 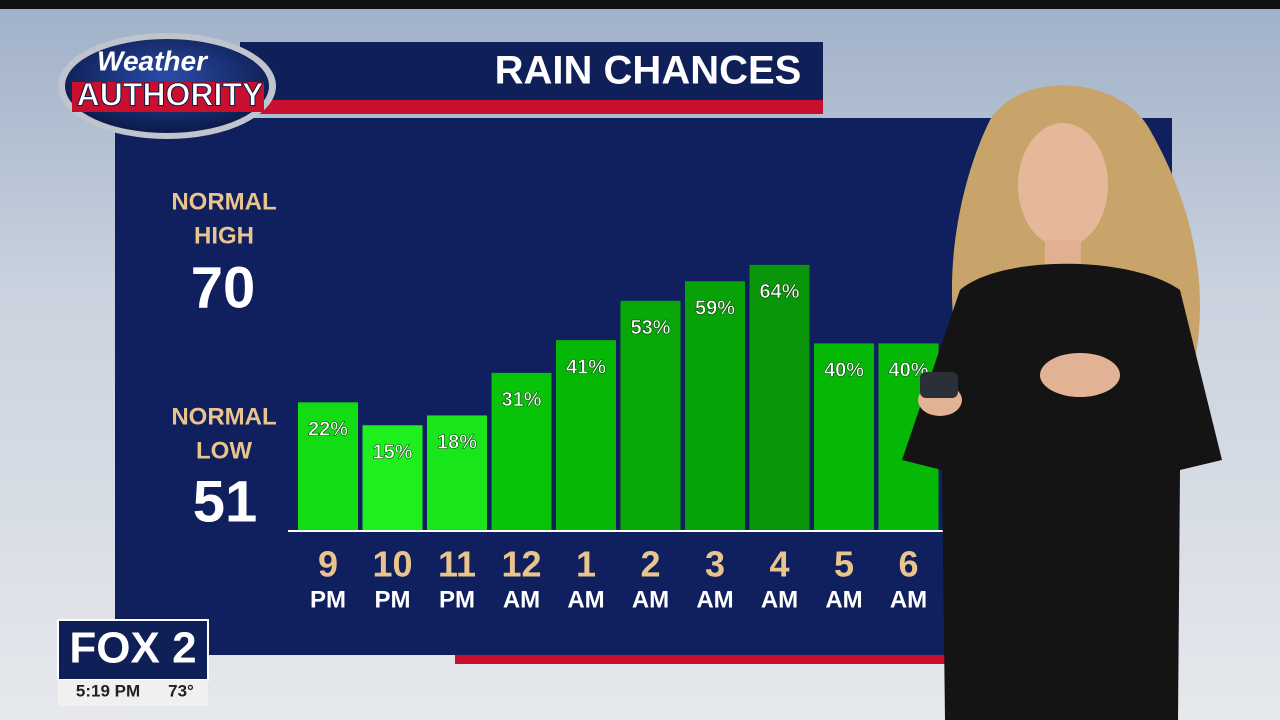 I want to click on logo-line2: AUTHORITY, so click(x=170, y=94).